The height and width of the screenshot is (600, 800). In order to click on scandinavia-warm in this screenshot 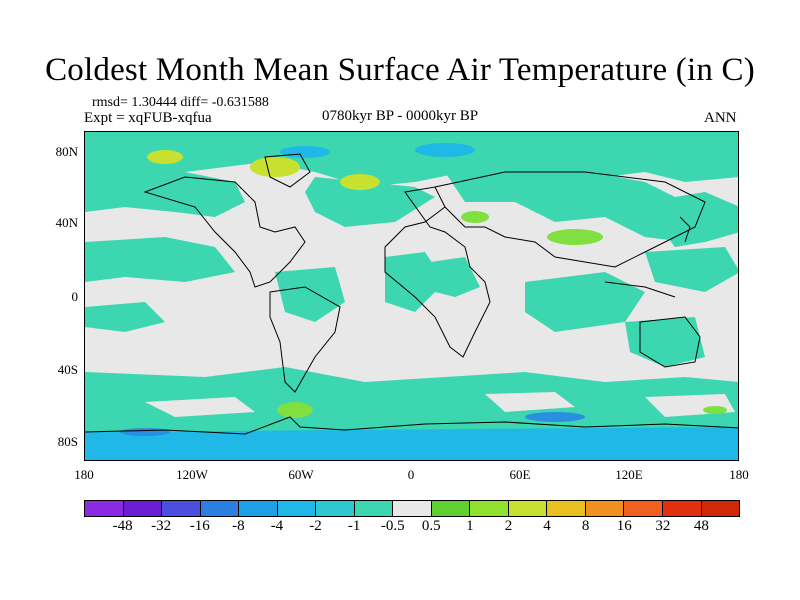, I will do `click(360, 182)`.